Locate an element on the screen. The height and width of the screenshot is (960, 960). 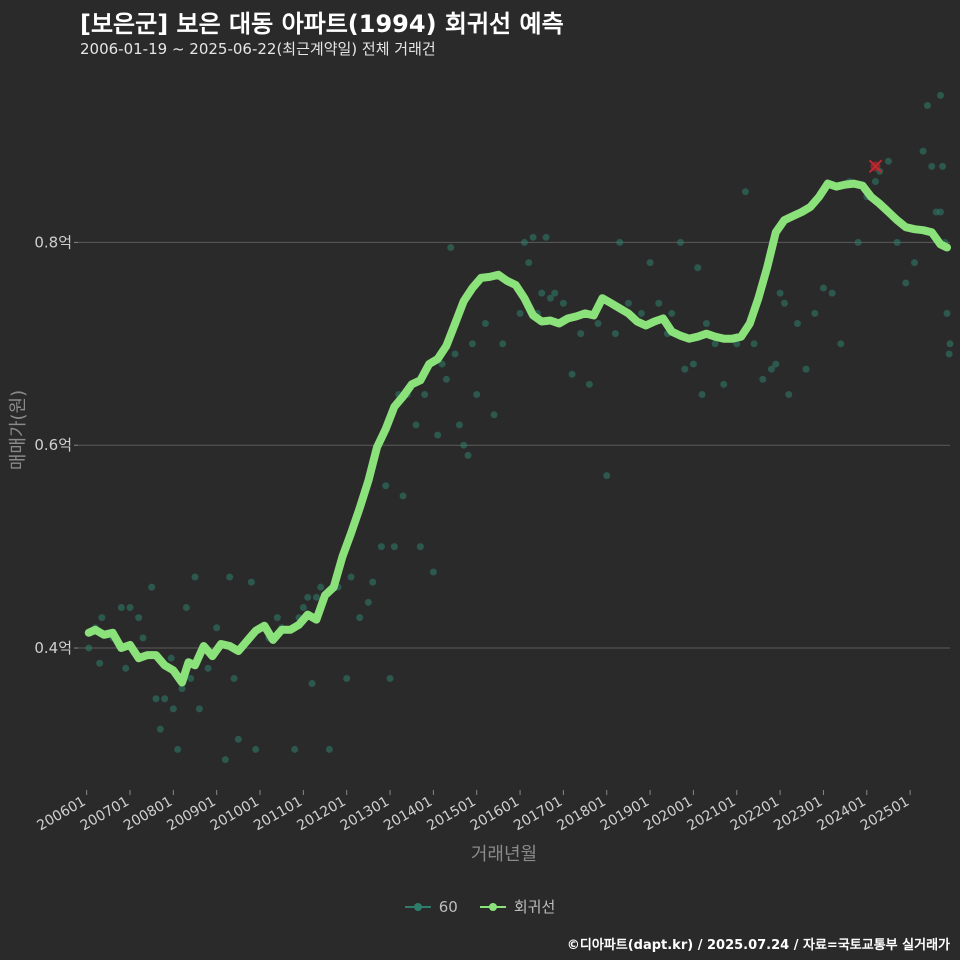
legend-item-regression: 회귀선 is located at coordinates (517, 906).